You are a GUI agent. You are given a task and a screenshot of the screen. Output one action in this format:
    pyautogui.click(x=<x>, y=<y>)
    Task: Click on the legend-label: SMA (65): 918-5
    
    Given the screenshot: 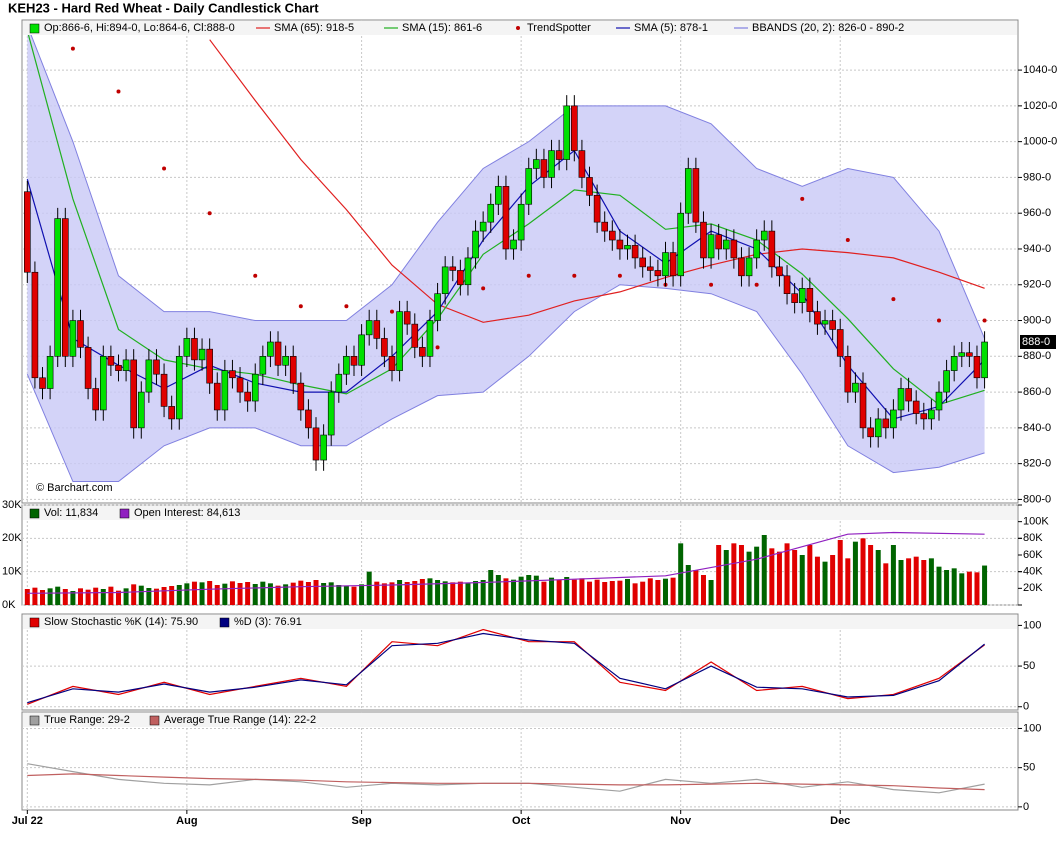 What is the action you would take?
    pyautogui.click(x=314, y=28)
    